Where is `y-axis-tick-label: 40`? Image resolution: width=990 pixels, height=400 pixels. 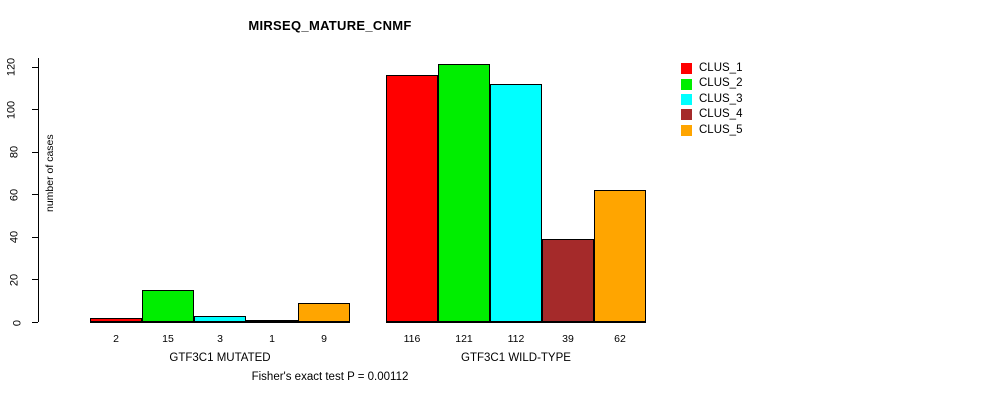
y-axis-tick-label: 40 is located at coordinates (14, 237).